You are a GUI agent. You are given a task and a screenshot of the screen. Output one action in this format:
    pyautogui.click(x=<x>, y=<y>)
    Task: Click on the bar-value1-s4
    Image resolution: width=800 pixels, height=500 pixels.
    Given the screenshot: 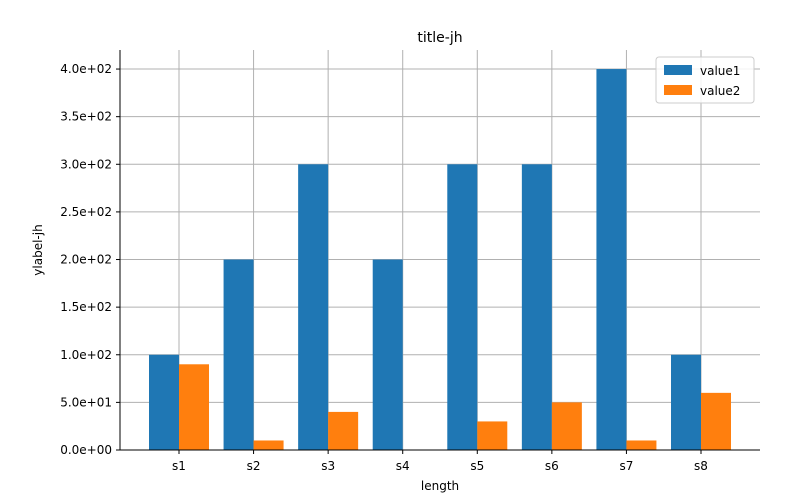 What is the action you would take?
    pyautogui.click(x=387, y=354)
    